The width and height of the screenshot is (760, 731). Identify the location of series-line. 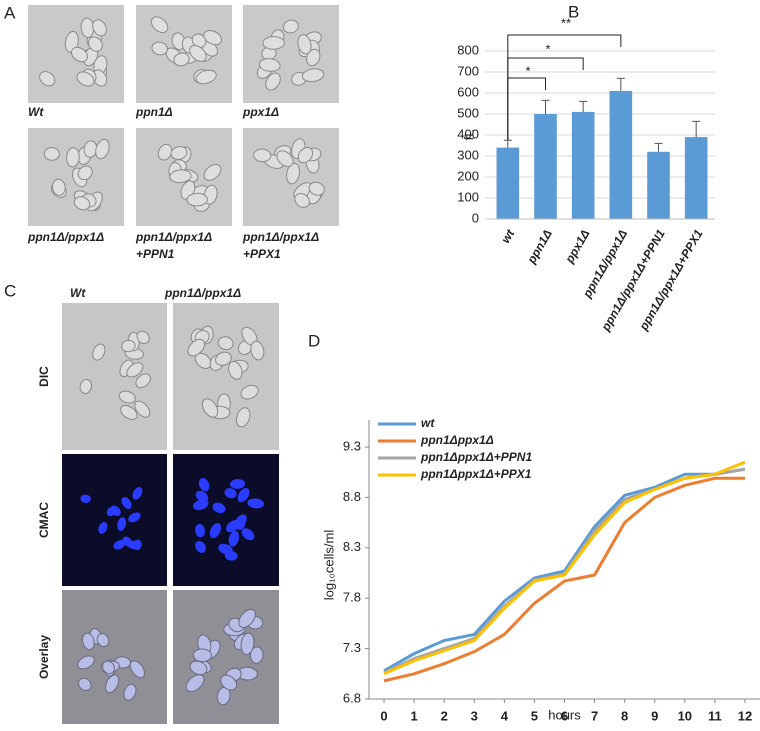
(564, 570).